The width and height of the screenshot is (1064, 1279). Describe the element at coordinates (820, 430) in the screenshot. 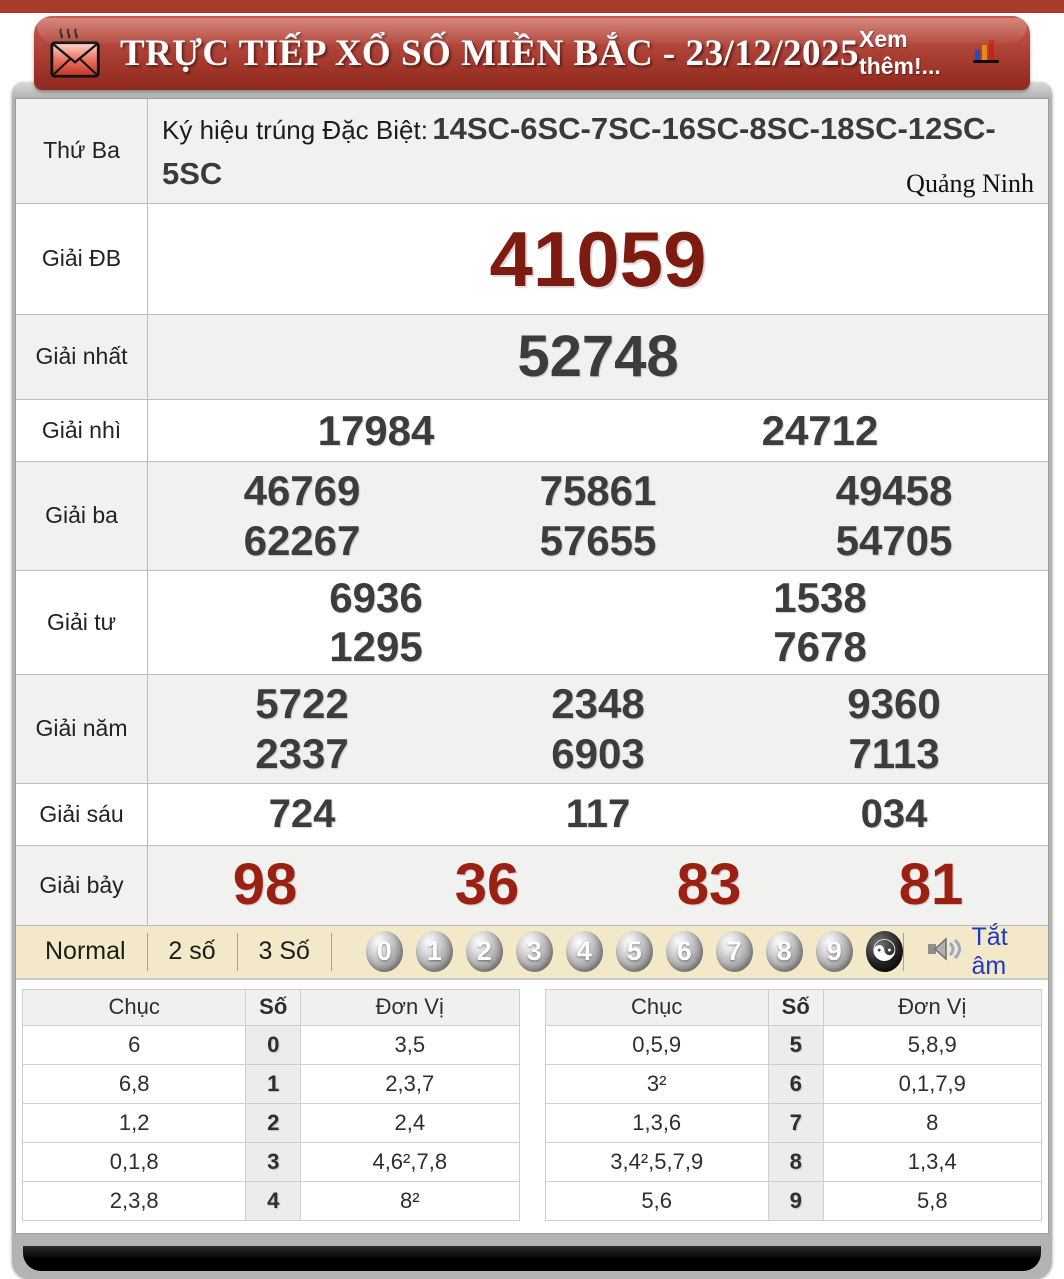

I see `prize-number: 24712` at that location.